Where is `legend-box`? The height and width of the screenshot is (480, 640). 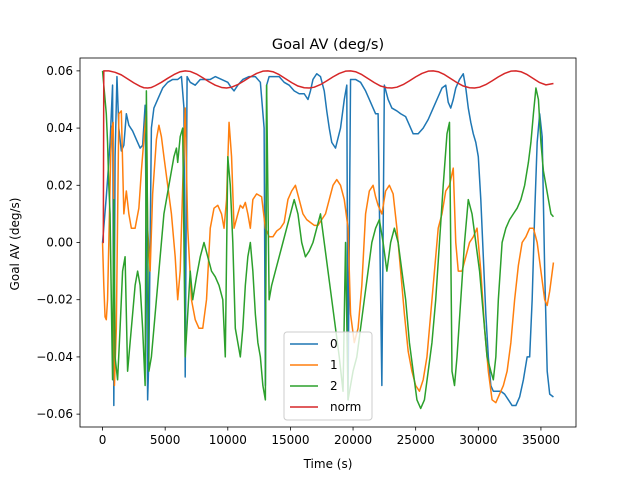
legend-box is located at coordinates (328, 376).